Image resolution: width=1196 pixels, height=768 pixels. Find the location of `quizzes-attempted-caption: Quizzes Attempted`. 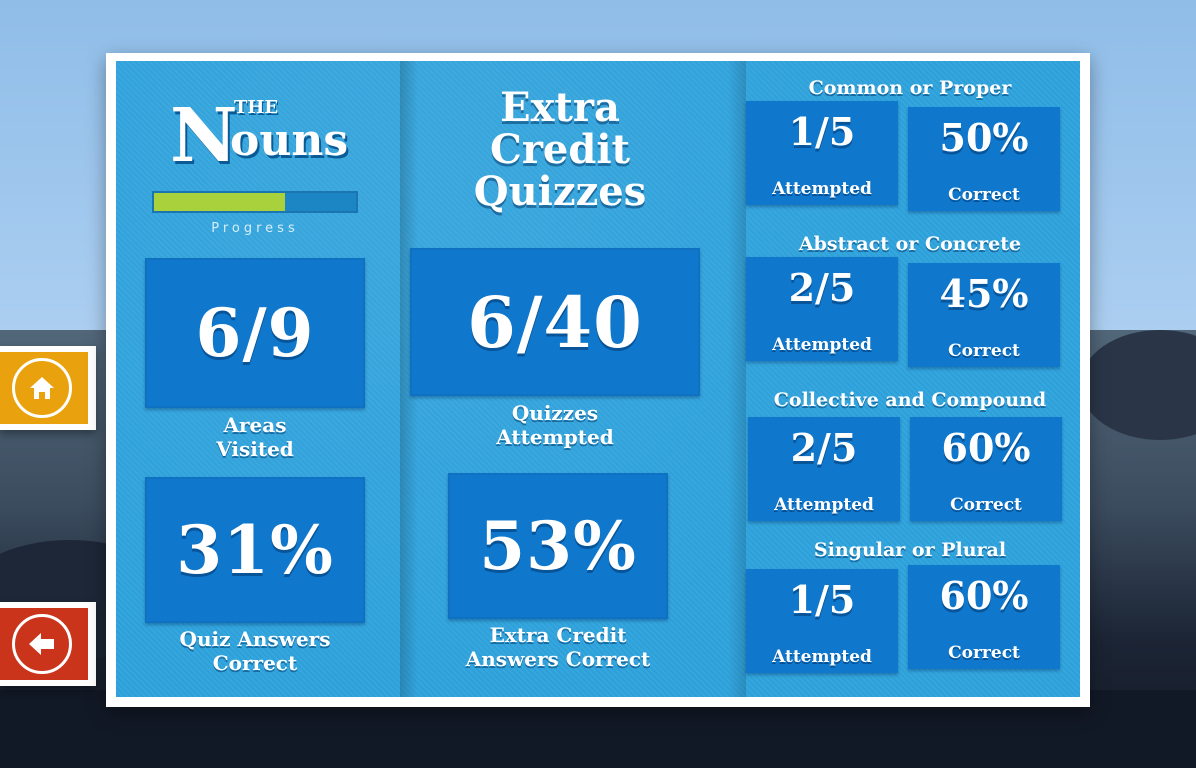

quizzes-attempted-caption: Quizzes Attempted is located at coordinates (555, 425).